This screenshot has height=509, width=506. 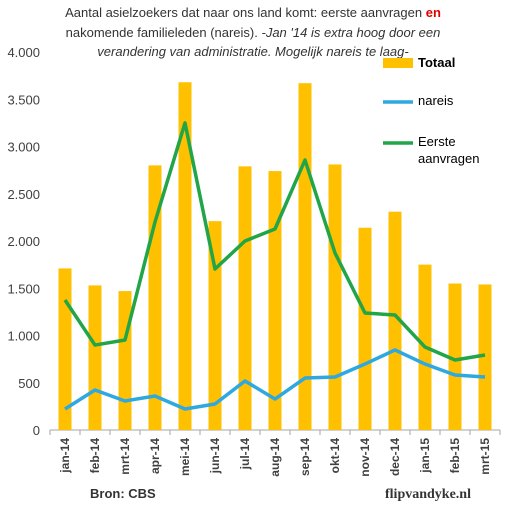 I want to click on x-tick-label: okt-14, so click(x=335, y=456).